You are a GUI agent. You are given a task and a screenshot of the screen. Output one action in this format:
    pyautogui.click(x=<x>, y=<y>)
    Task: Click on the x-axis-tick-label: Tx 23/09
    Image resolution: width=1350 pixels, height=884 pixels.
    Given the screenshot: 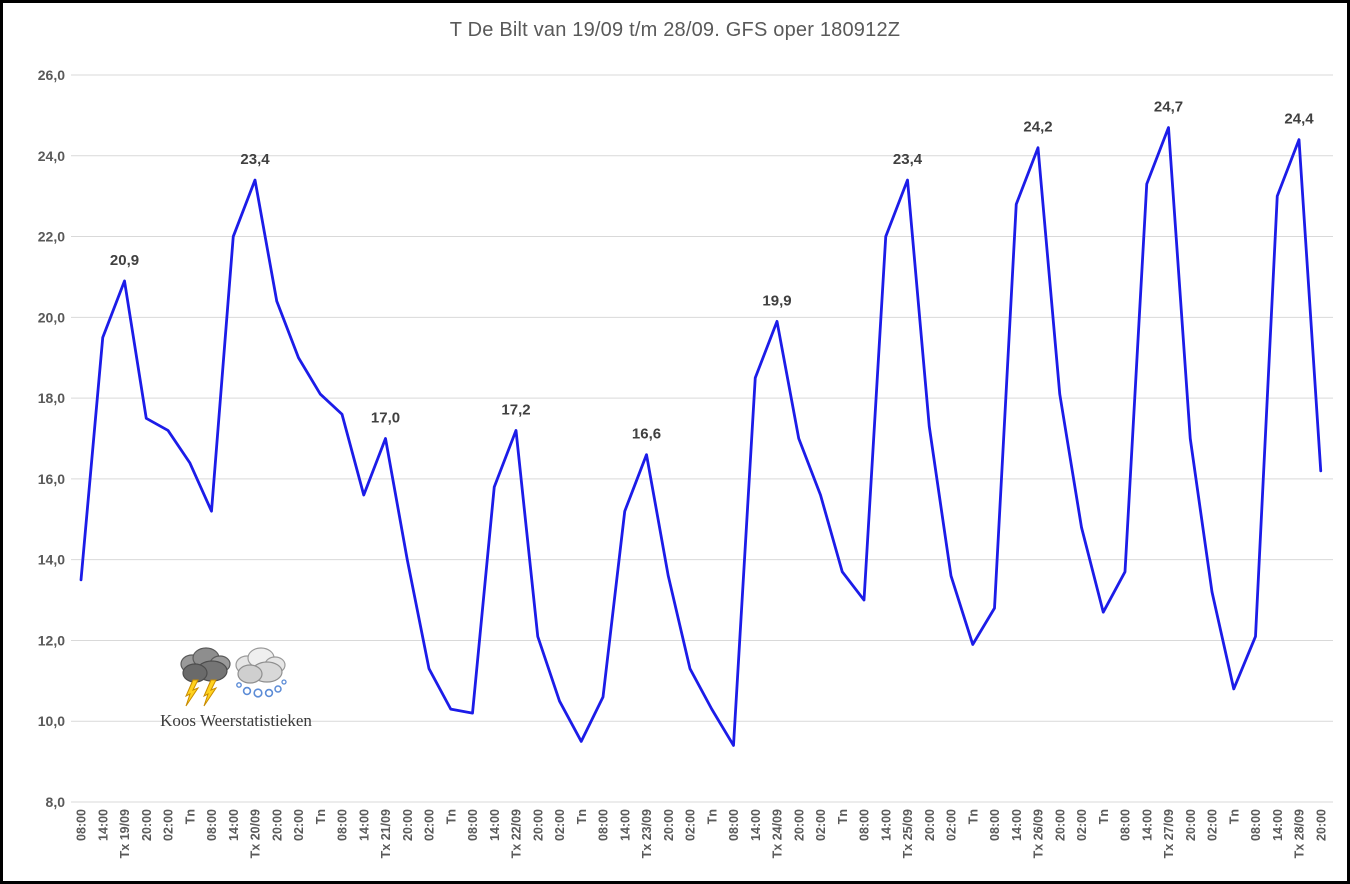 What is the action you would take?
    pyautogui.click(x=647, y=833)
    